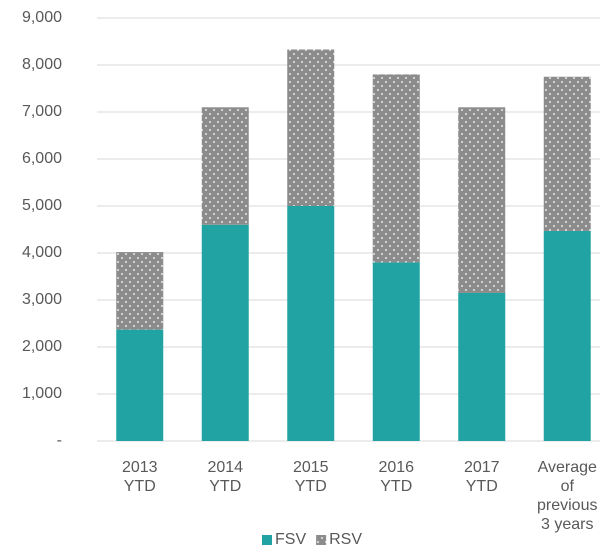 The image size is (610, 550). I want to click on y-tick-label: 5,000, so click(42, 205).